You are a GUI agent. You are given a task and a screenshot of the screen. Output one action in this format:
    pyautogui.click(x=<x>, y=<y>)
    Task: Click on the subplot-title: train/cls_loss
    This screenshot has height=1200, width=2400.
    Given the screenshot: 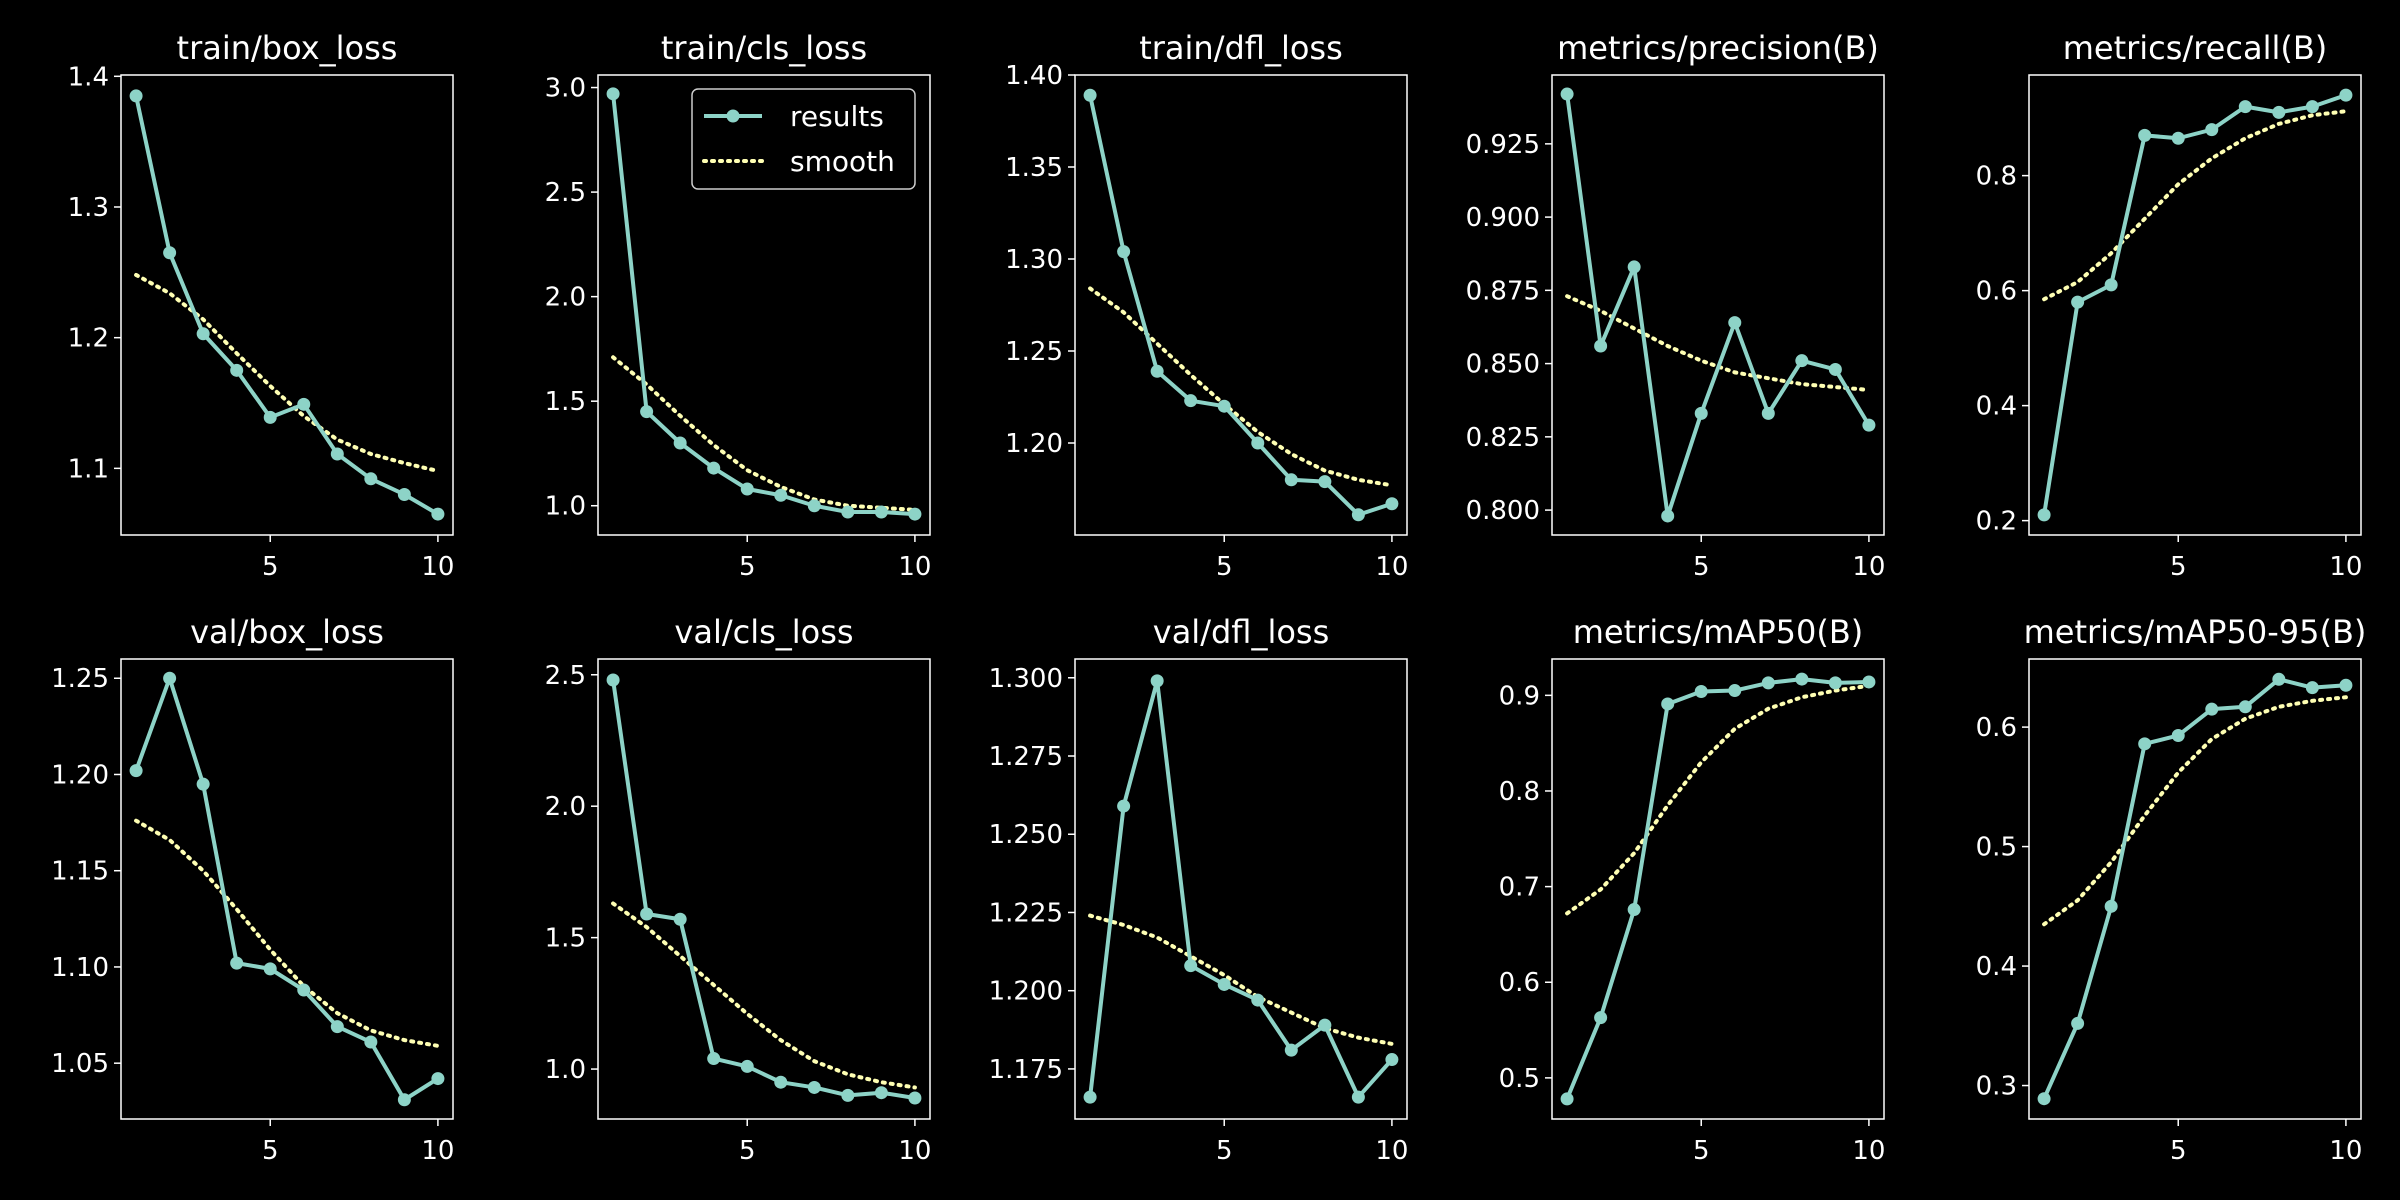 What is the action you would take?
    pyautogui.click(x=764, y=48)
    